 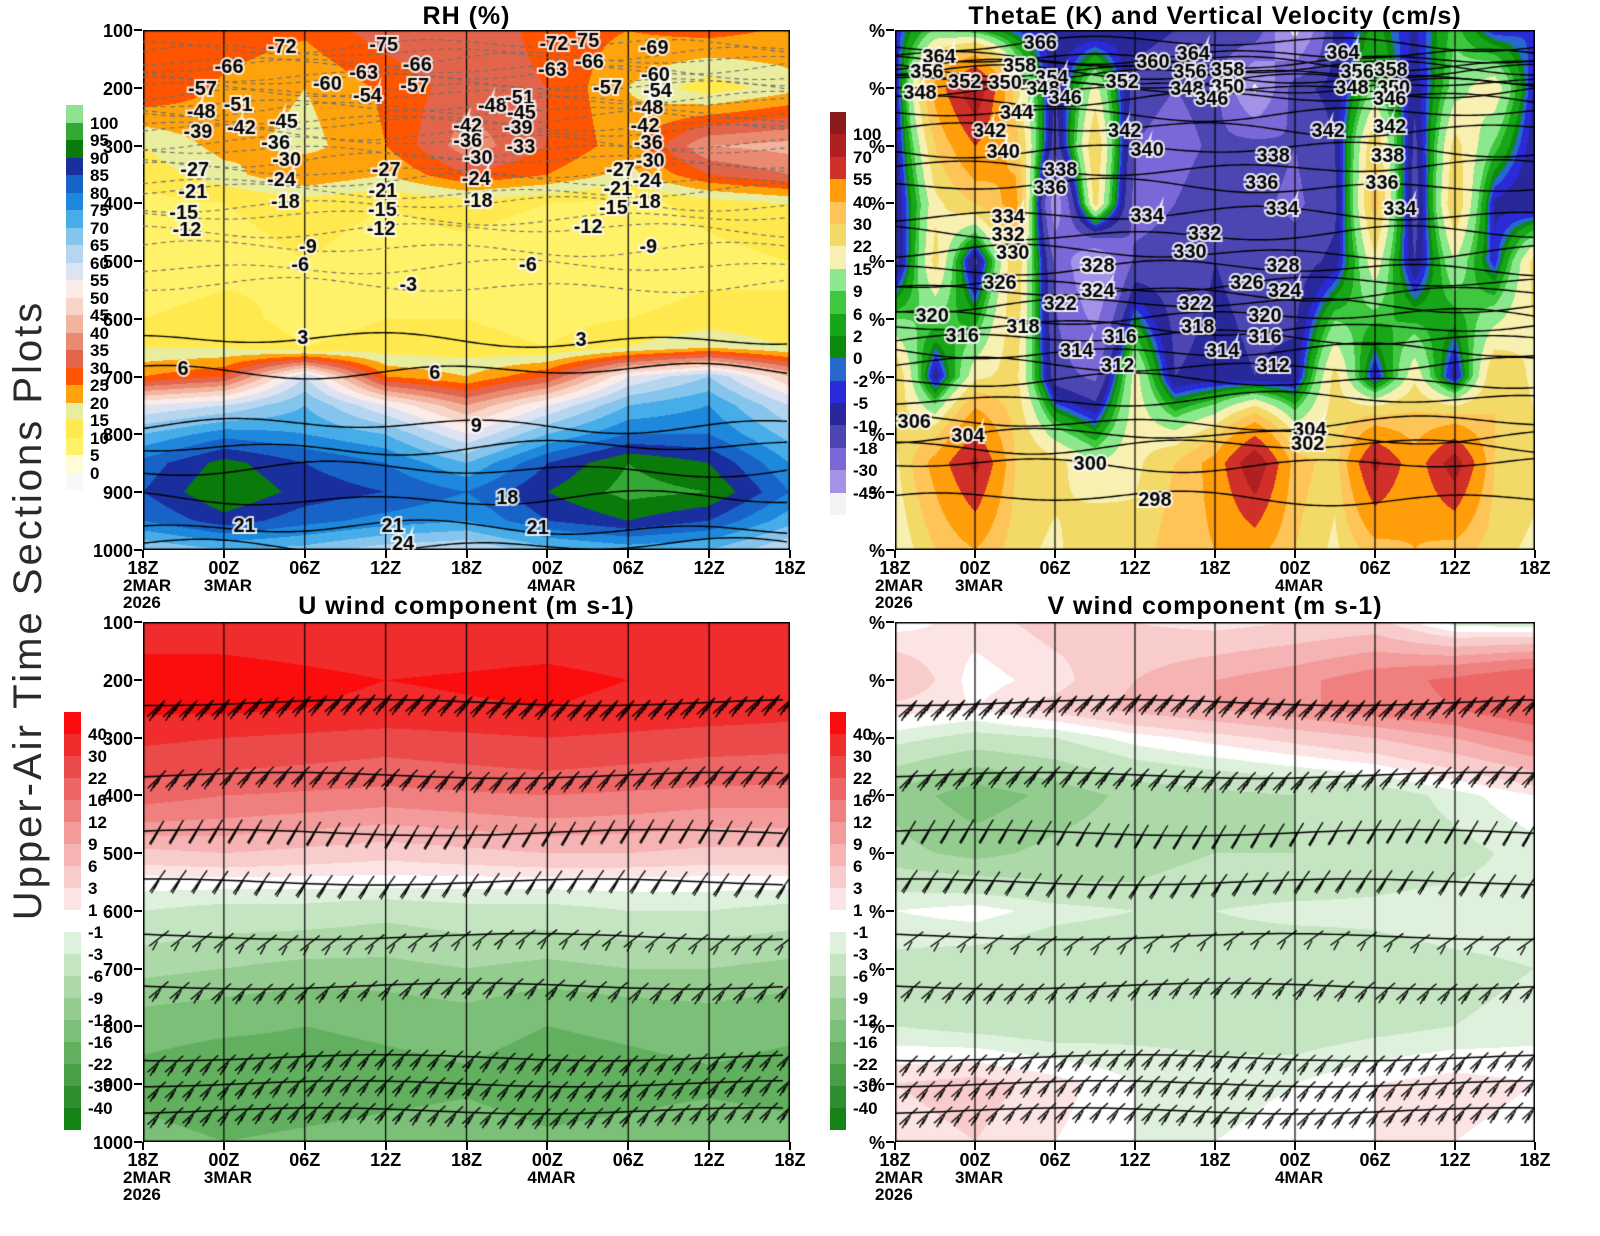 I want to click on colorbar-label: 1, so click(x=858, y=910).